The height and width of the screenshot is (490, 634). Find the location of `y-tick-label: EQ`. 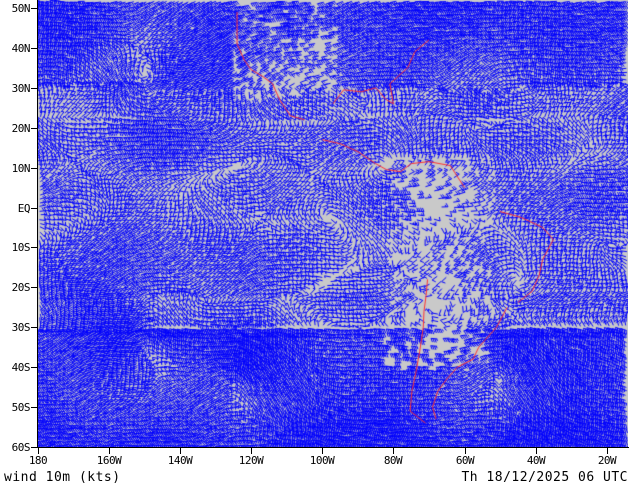

y-tick-label: EQ is located at coordinates (24, 208).